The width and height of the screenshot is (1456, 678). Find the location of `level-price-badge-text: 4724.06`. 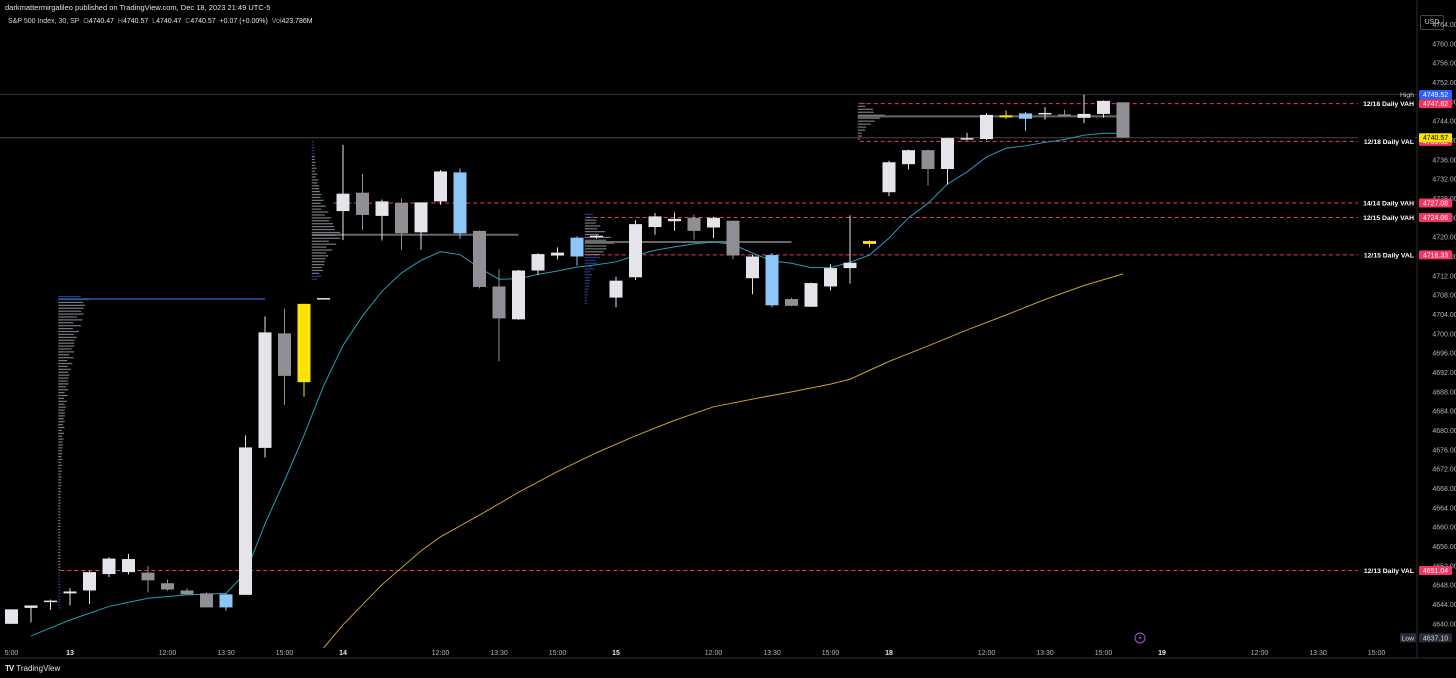

level-price-badge-text: 4724.06 is located at coordinates (1435, 218).